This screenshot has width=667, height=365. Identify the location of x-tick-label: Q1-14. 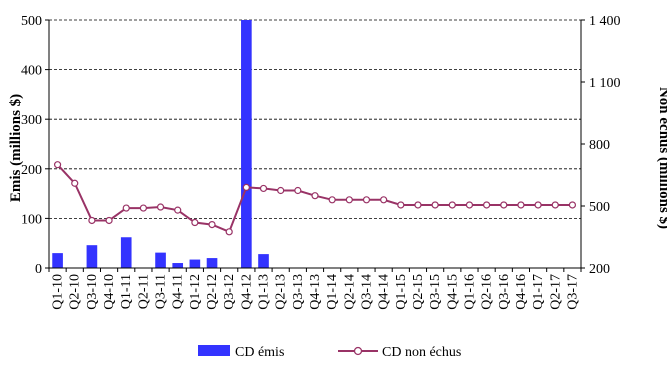
(332, 292).